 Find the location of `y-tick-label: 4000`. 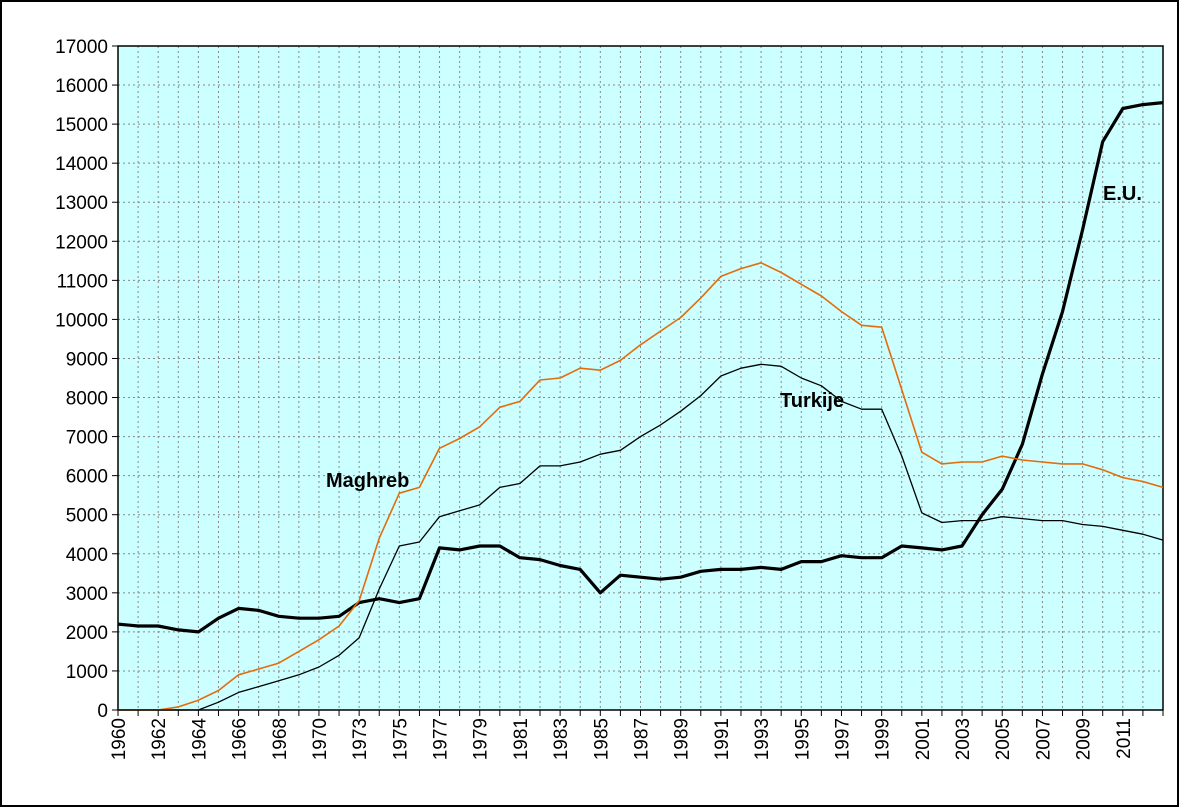

y-tick-label: 4000 is located at coordinates (87, 555).